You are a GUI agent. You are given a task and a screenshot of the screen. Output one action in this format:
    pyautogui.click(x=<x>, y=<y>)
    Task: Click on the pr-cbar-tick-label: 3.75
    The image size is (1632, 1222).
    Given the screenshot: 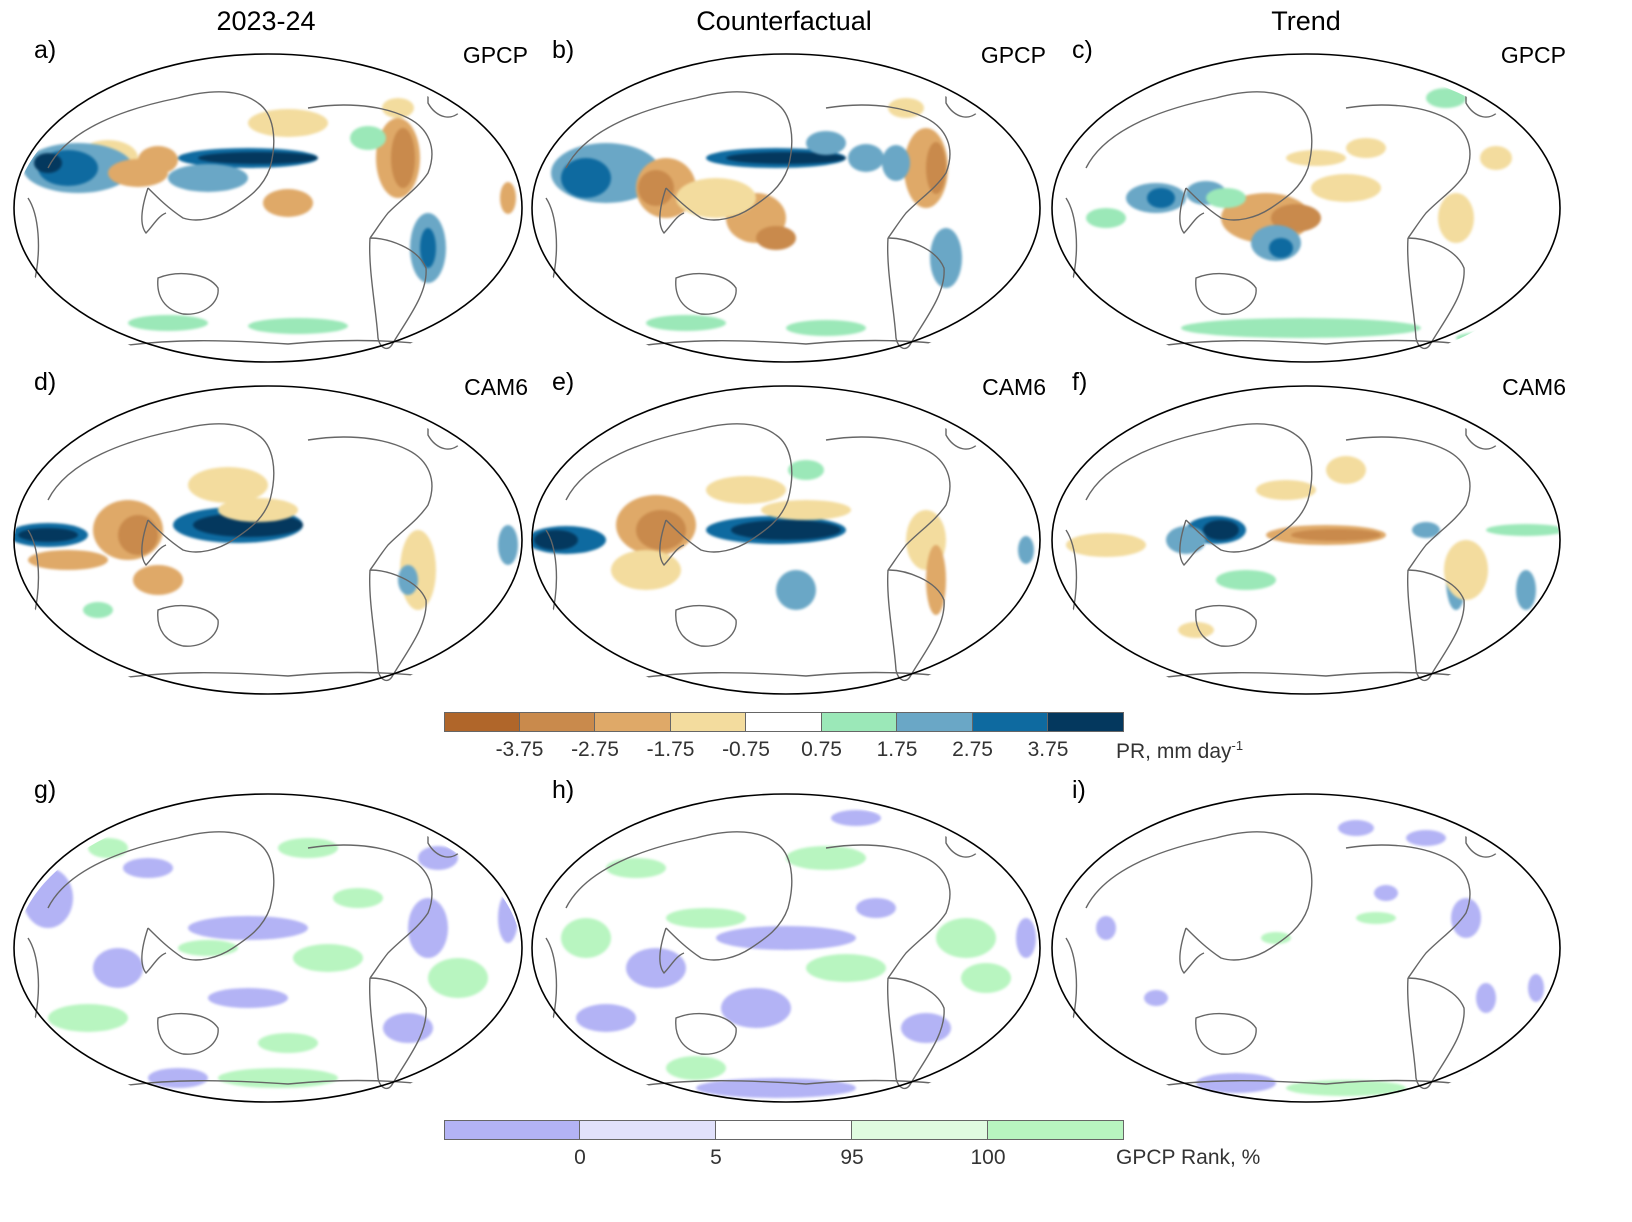 What is the action you would take?
    pyautogui.click(x=1048, y=749)
    